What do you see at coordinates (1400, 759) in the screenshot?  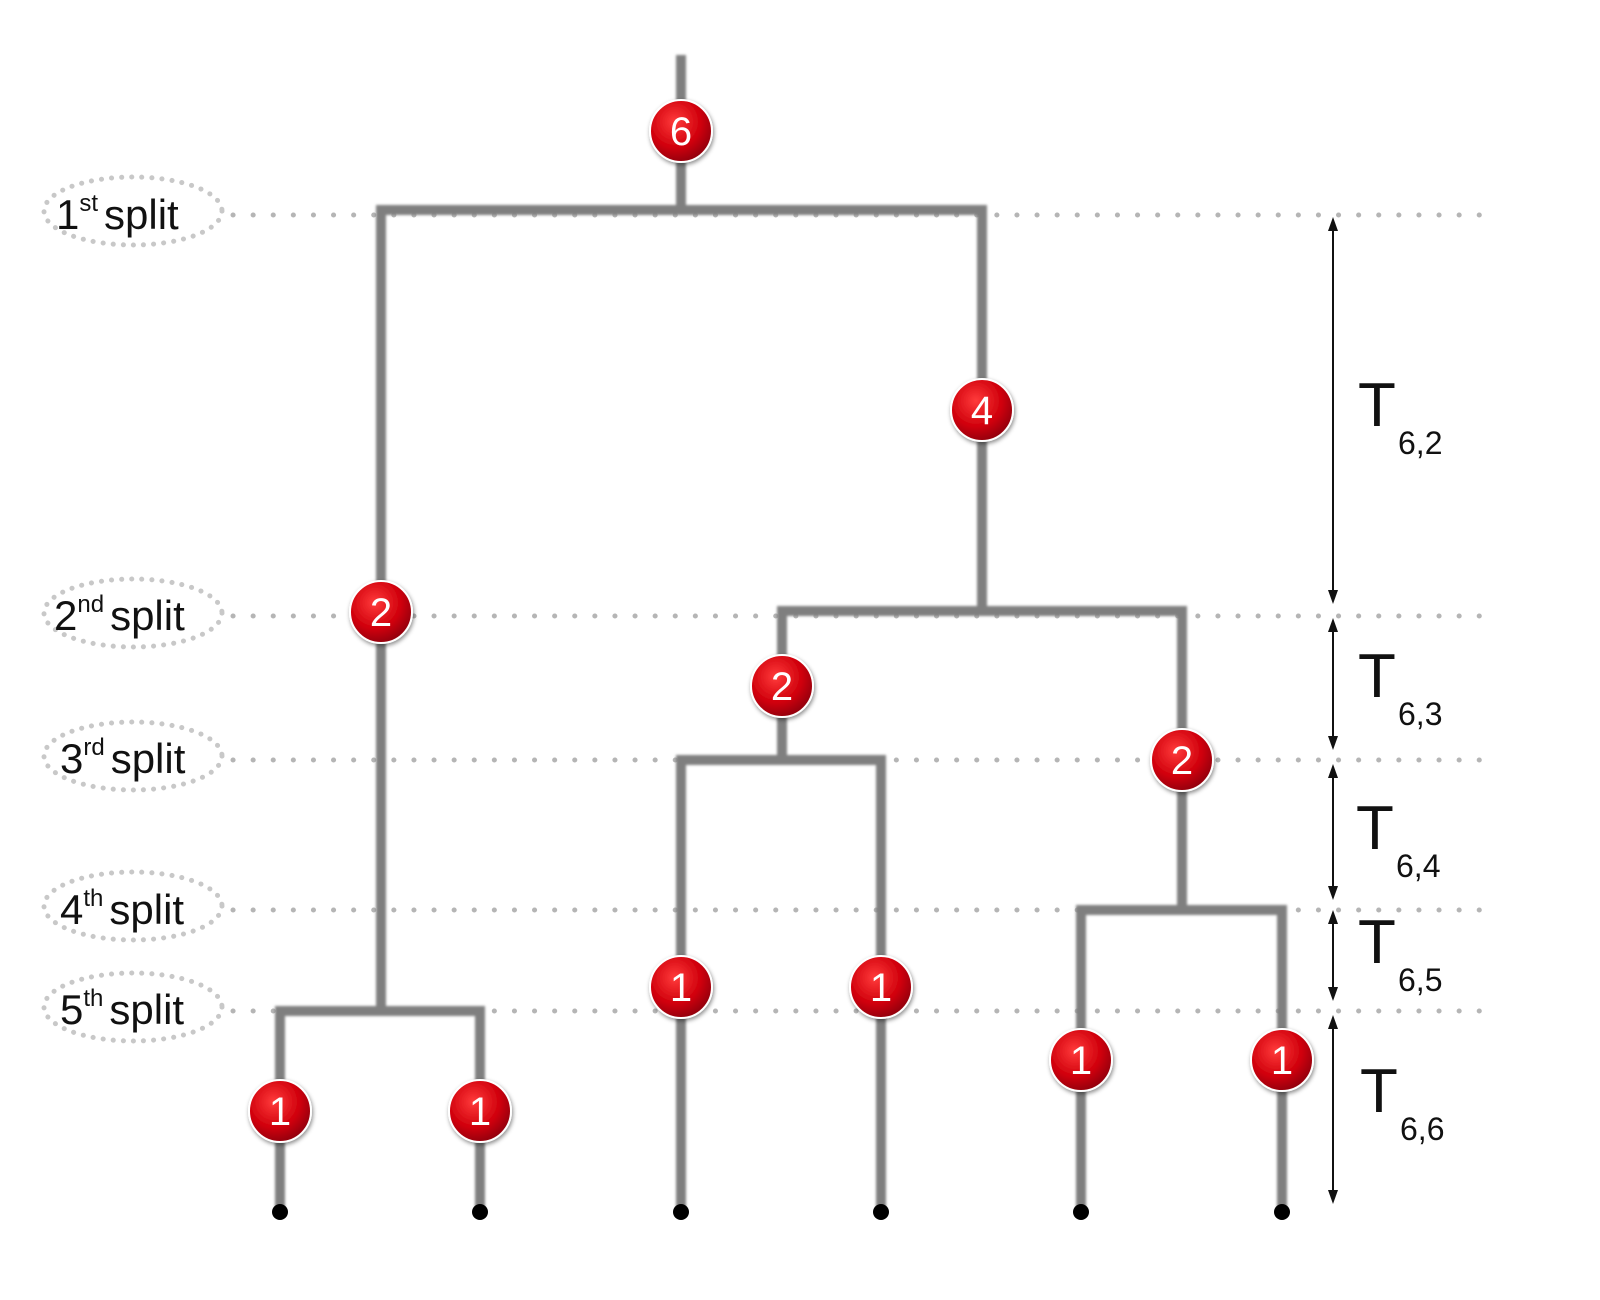 I see `interval-labels: T 6,2 T 6,3 T 6,4 T 6,5 T 6,6` at bounding box center [1400, 759].